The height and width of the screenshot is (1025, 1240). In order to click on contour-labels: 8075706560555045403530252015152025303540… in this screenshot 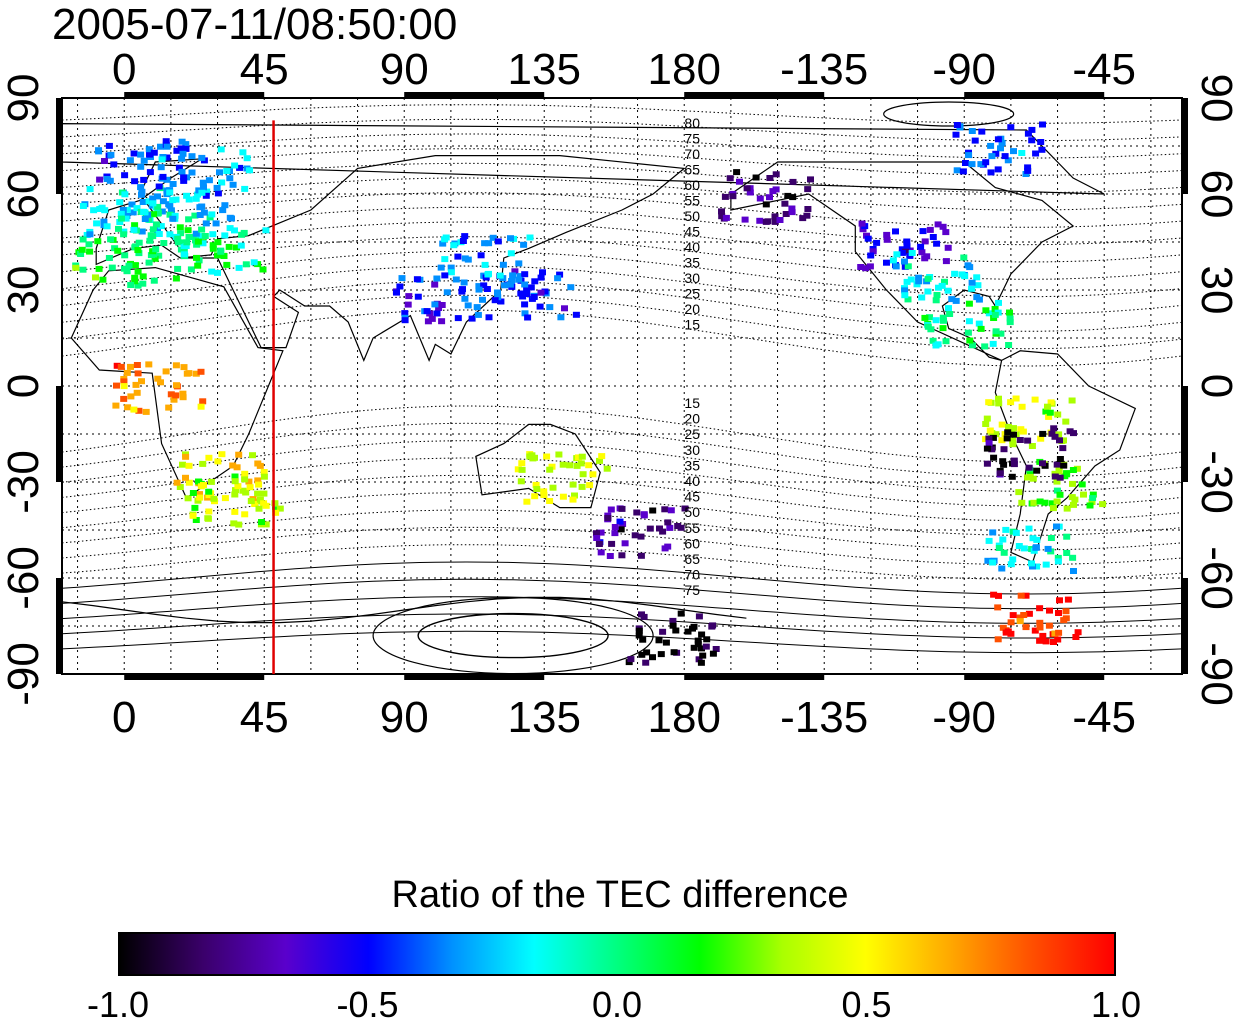, I will do `click(692, 356)`.